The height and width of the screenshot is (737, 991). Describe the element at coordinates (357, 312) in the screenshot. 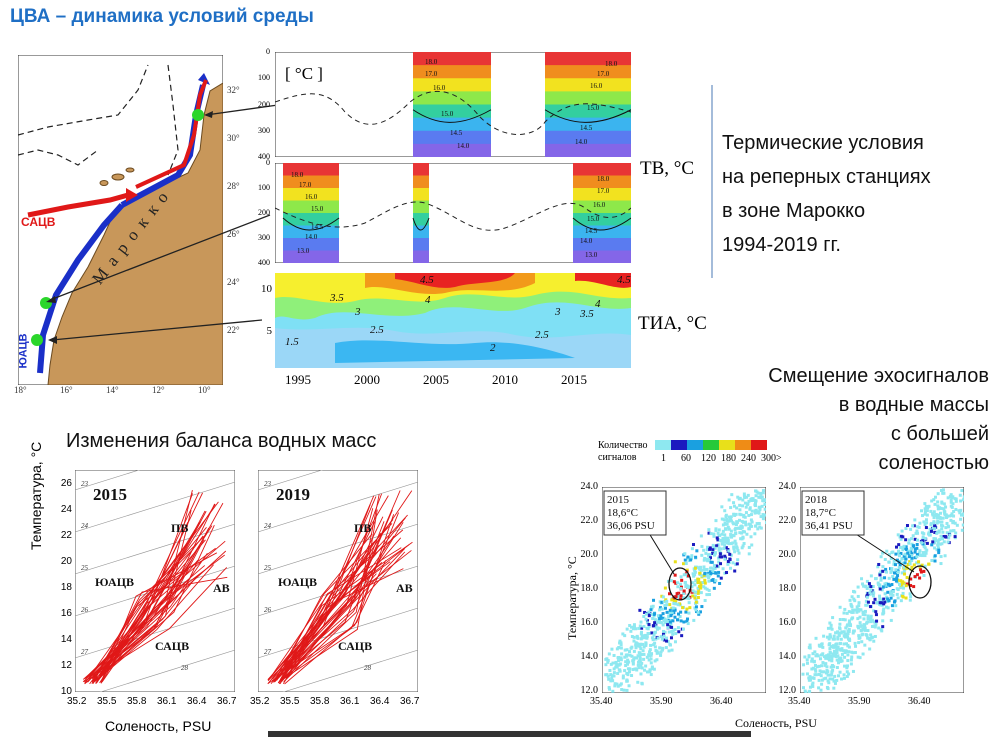

I see `tia-contour-label: 3` at that location.